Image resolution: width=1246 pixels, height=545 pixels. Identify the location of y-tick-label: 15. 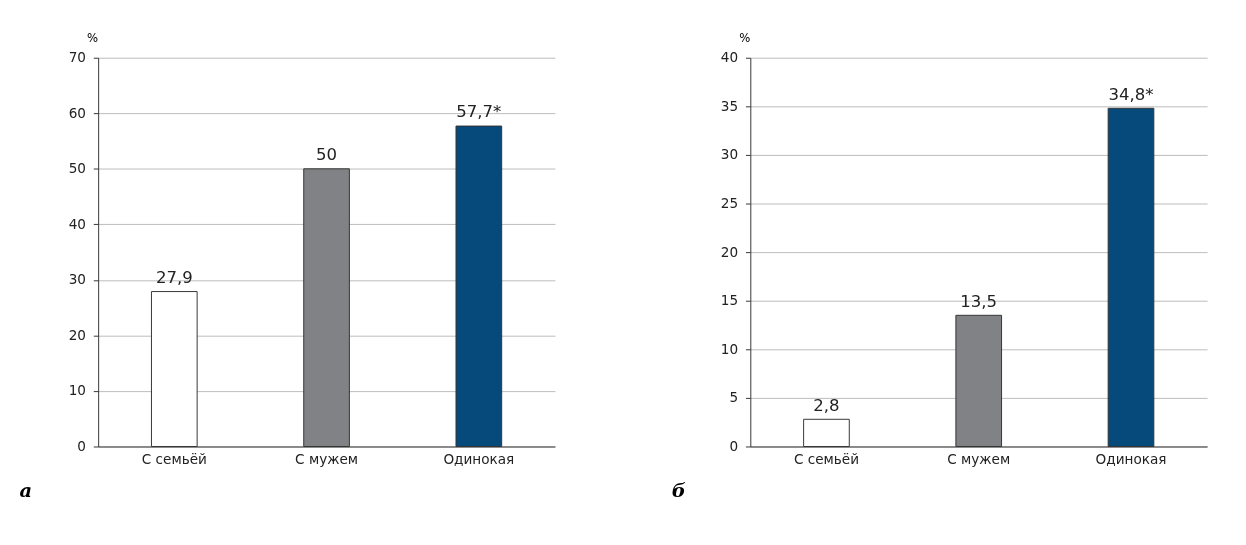
(729, 300).